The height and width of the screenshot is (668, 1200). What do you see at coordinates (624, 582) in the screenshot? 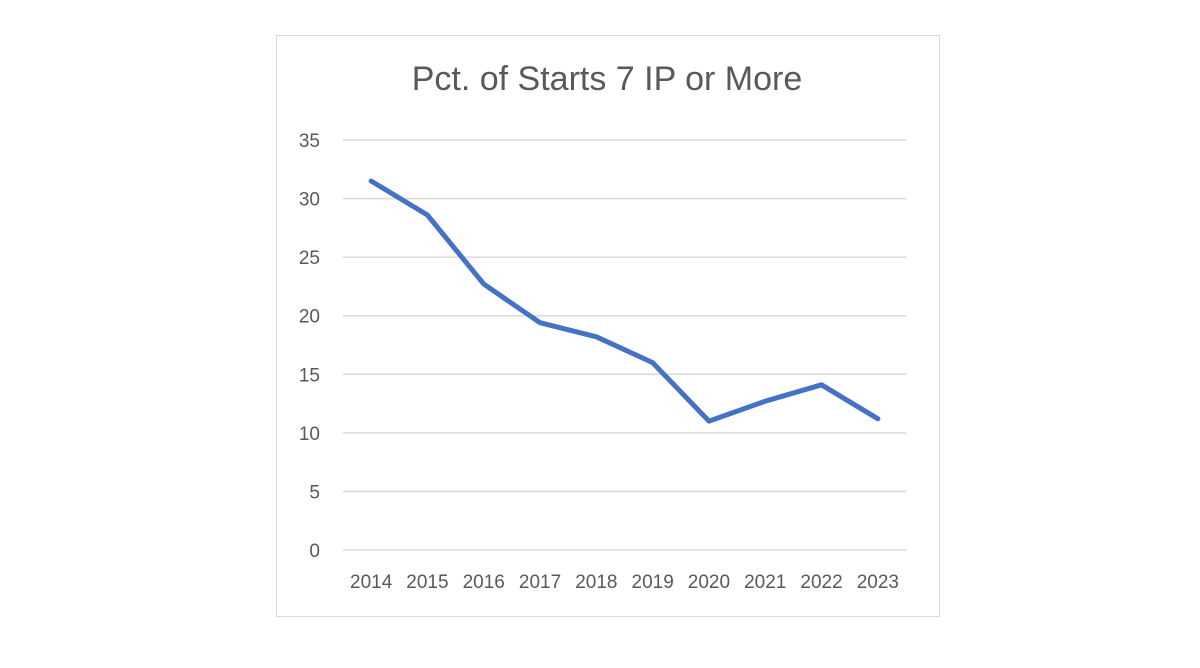
I see `x-axis-tick-labels: 2014 2015 2016 2017 2018 2019 2020 2021 2022 2023` at bounding box center [624, 582].